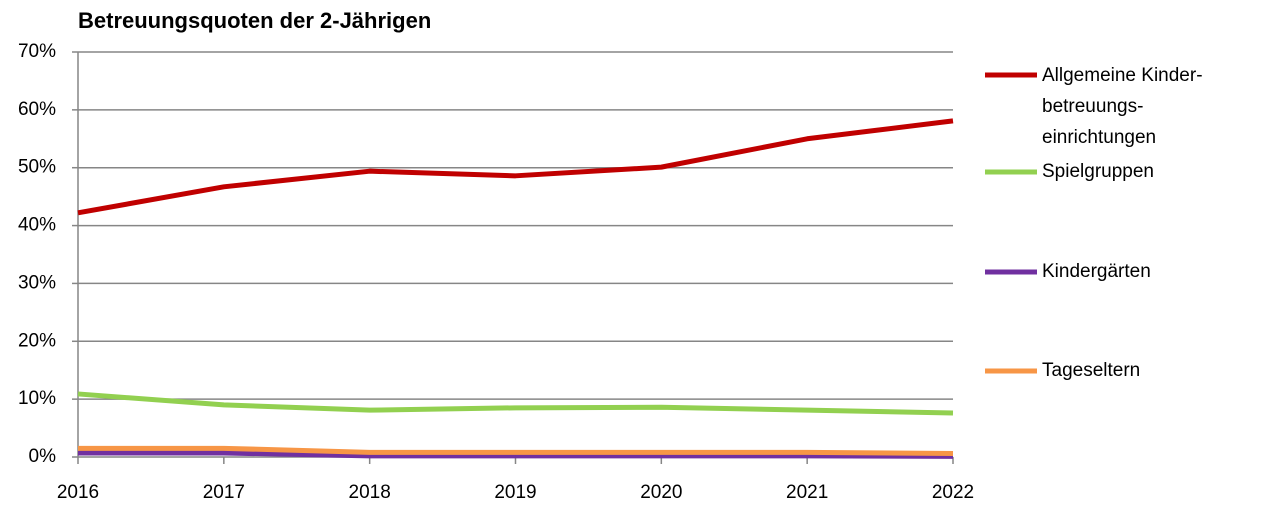  Describe the element at coordinates (224, 492) in the screenshot. I see `x-tick-label: 2017` at that location.